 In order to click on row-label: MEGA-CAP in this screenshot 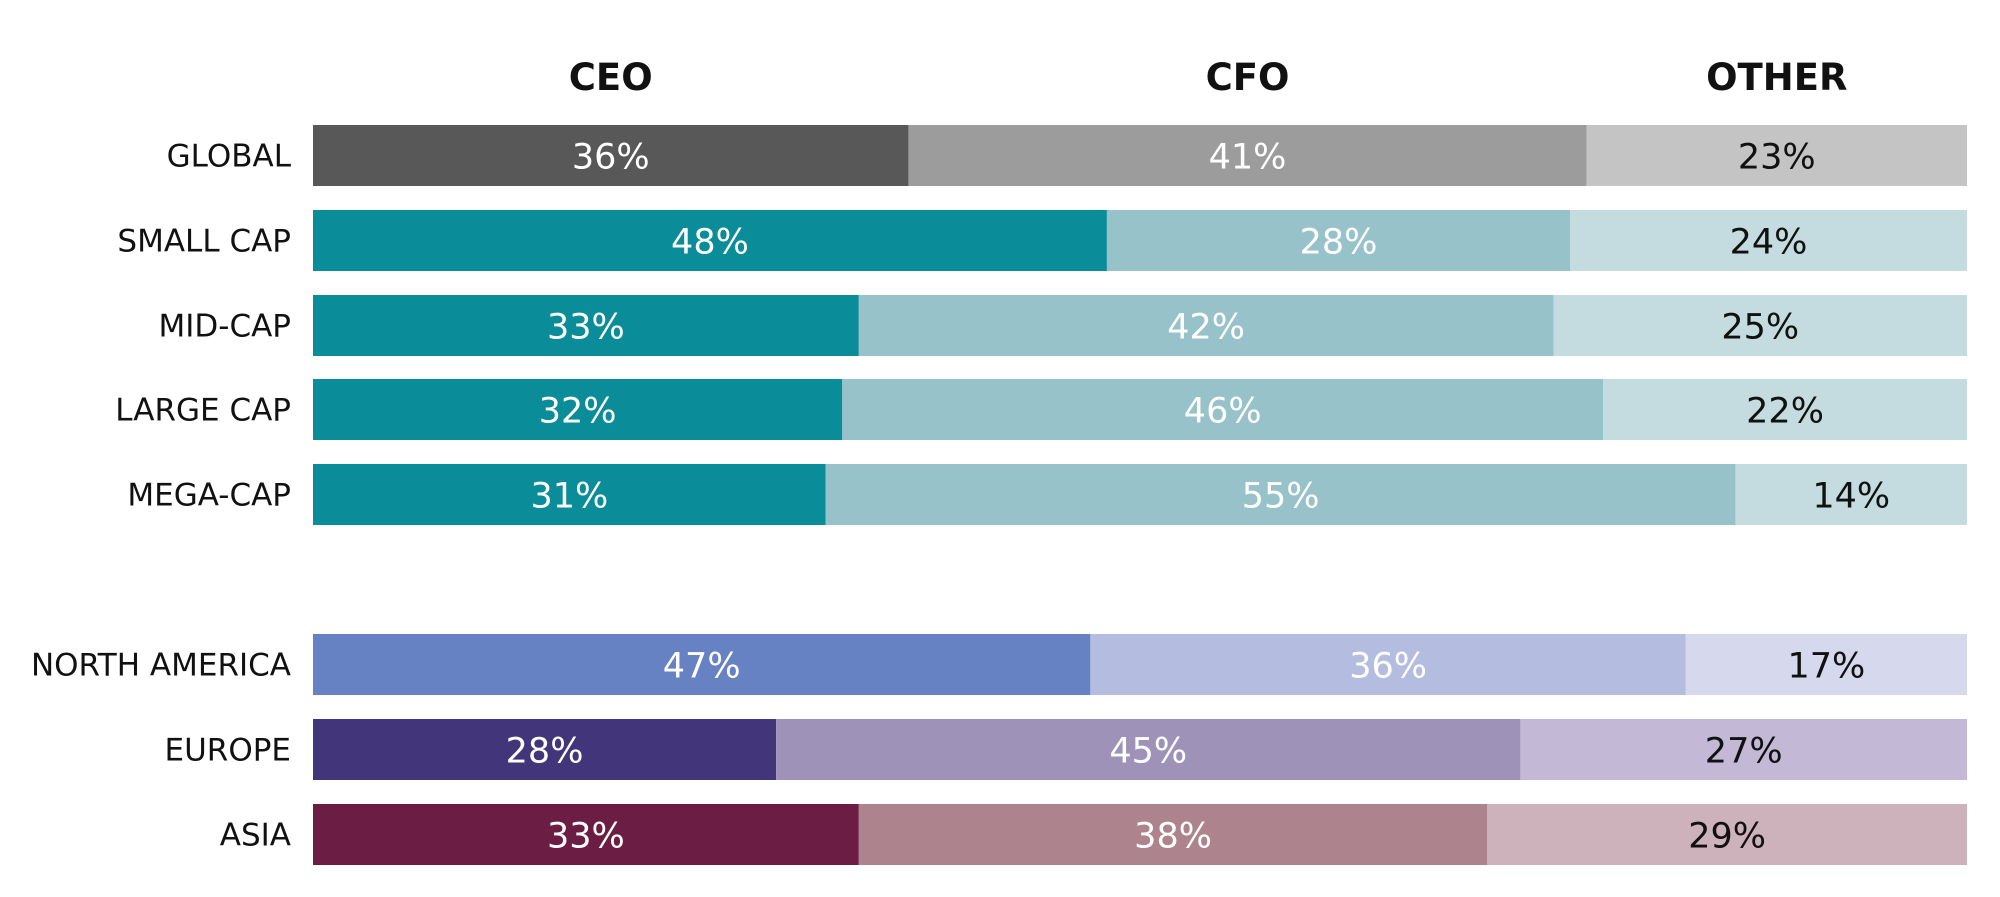, I will do `click(209, 496)`.